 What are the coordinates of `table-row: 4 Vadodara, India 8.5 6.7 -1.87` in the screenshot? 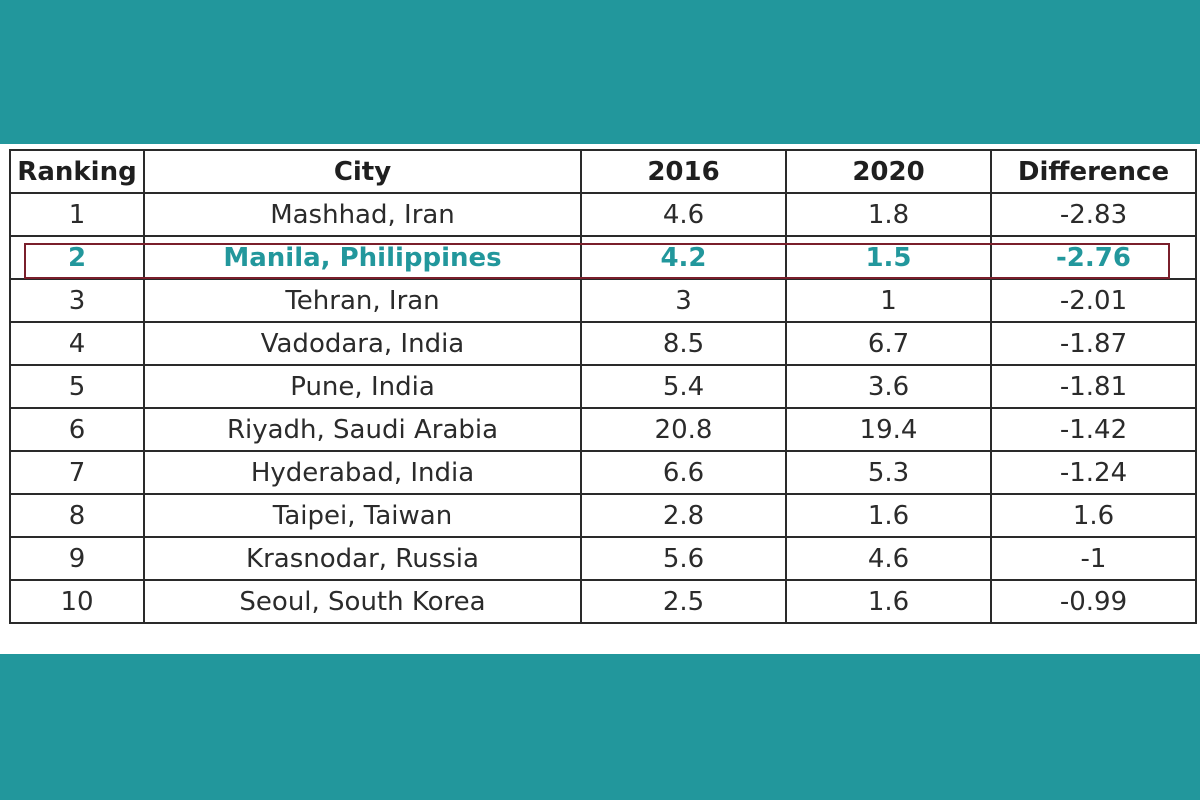 It's located at (603, 343).